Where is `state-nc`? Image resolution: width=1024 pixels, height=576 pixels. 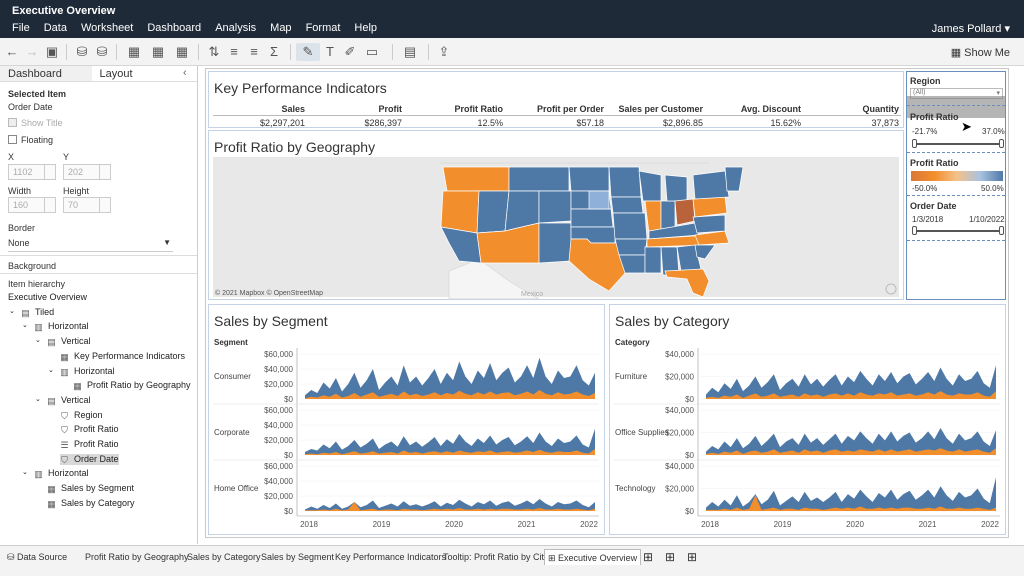
state-nc is located at coordinates (712, 238).